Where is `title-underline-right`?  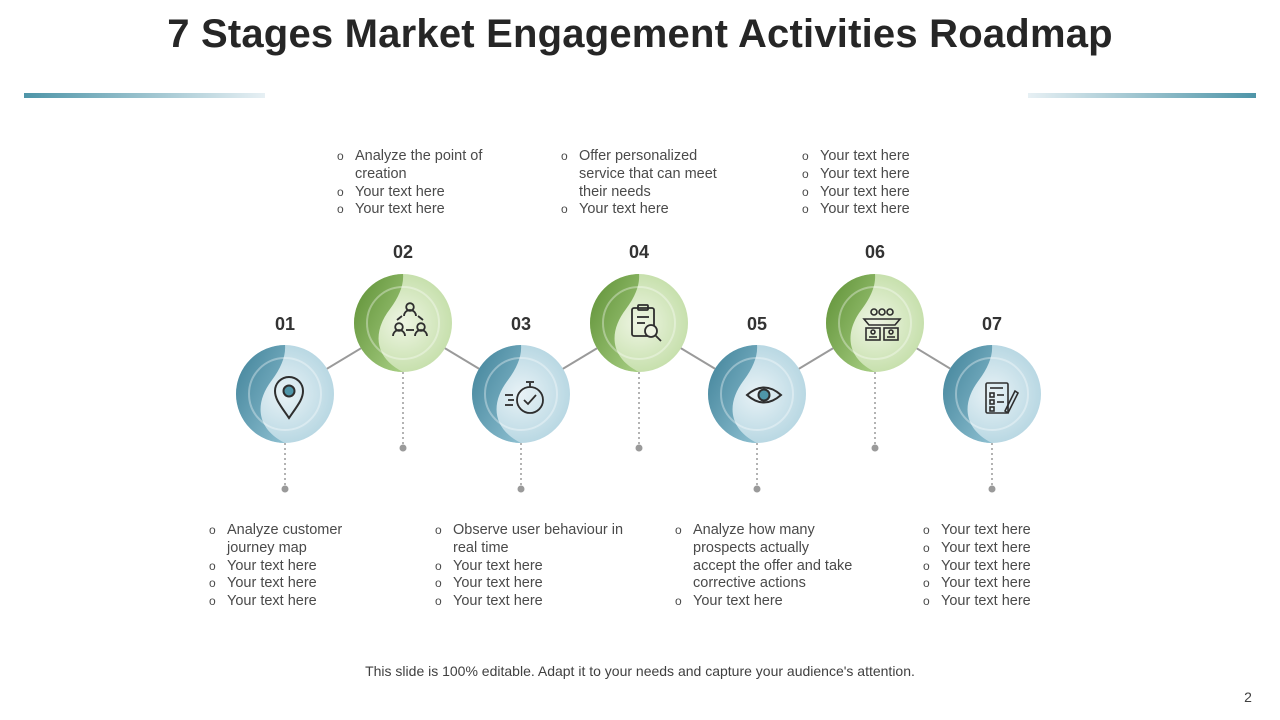
title-underline-right is located at coordinates (1142, 95).